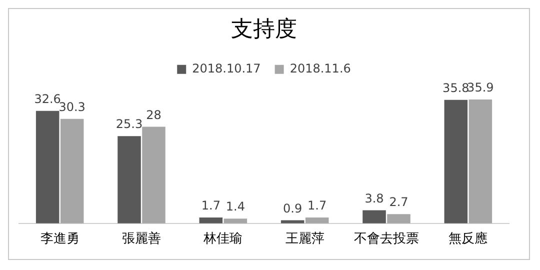 The width and height of the screenshot is (540, 270). What do you see at coordinates (141, 238) in the screenshot?
I see `x-tick-label: 張麗善` at bounding box center [141, 238].